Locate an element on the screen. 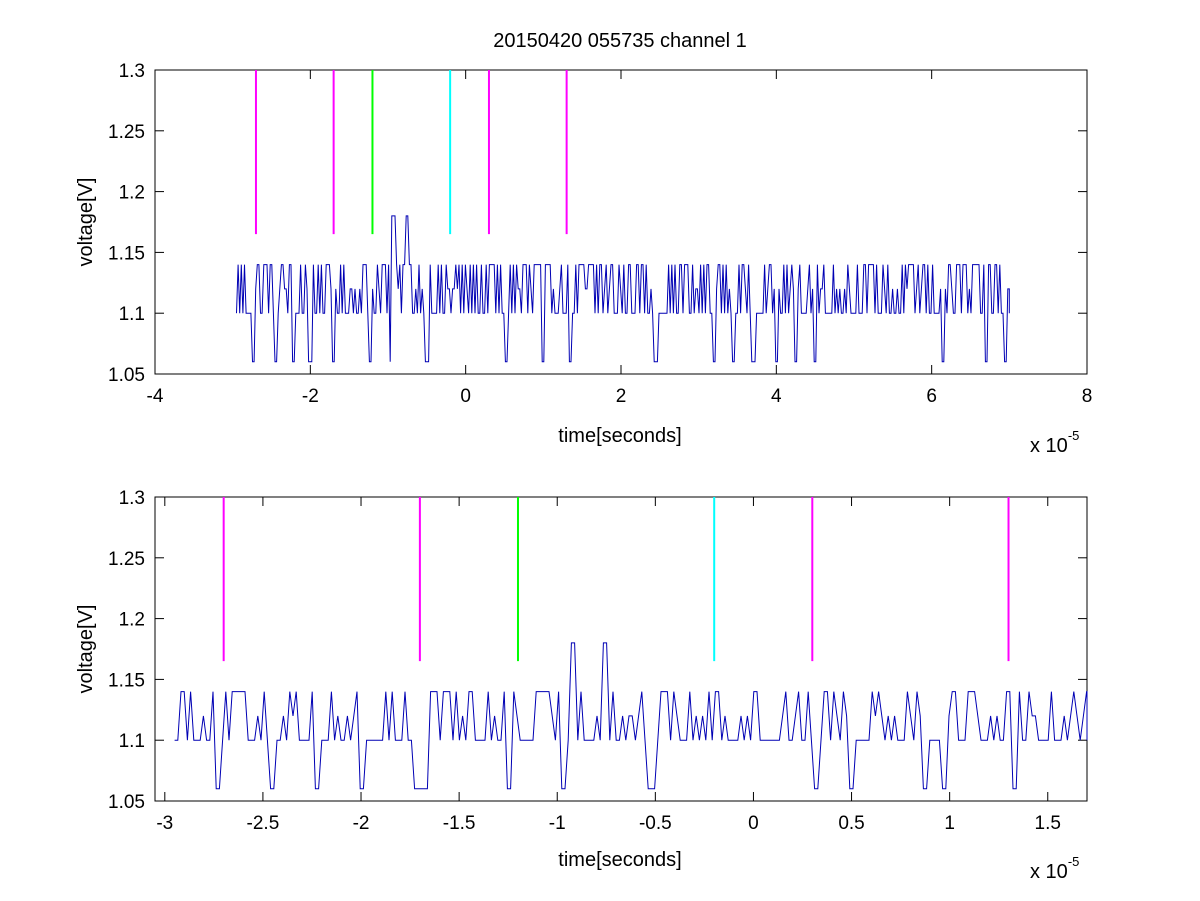 Image resolution: width=1200 pixels, height=901 pixels. bottom-xtick-label: -2 is located at coordinates (361, 823).